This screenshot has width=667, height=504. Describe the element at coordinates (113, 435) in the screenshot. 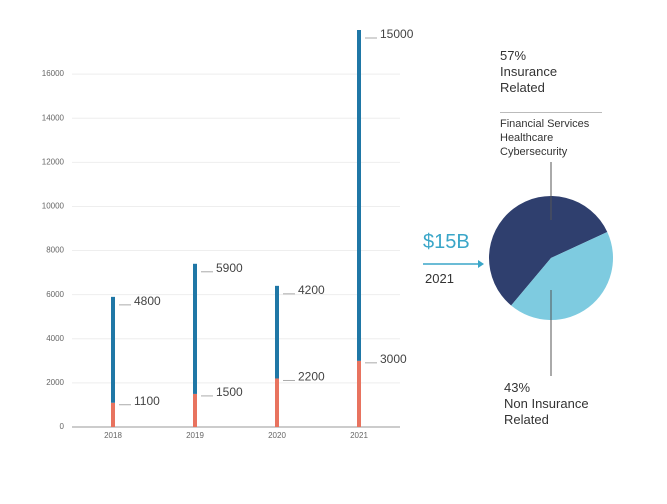

I see `x-tick-label: 2018` at that location.